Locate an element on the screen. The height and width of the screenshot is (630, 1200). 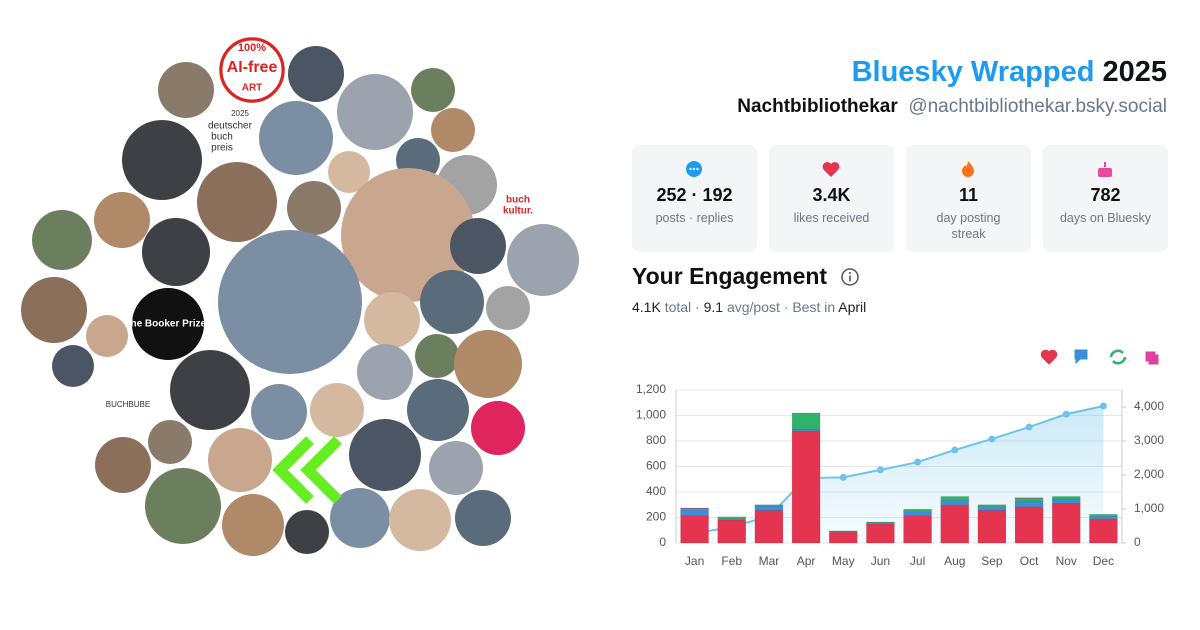
chevrons is located at coordinates (307, 470).